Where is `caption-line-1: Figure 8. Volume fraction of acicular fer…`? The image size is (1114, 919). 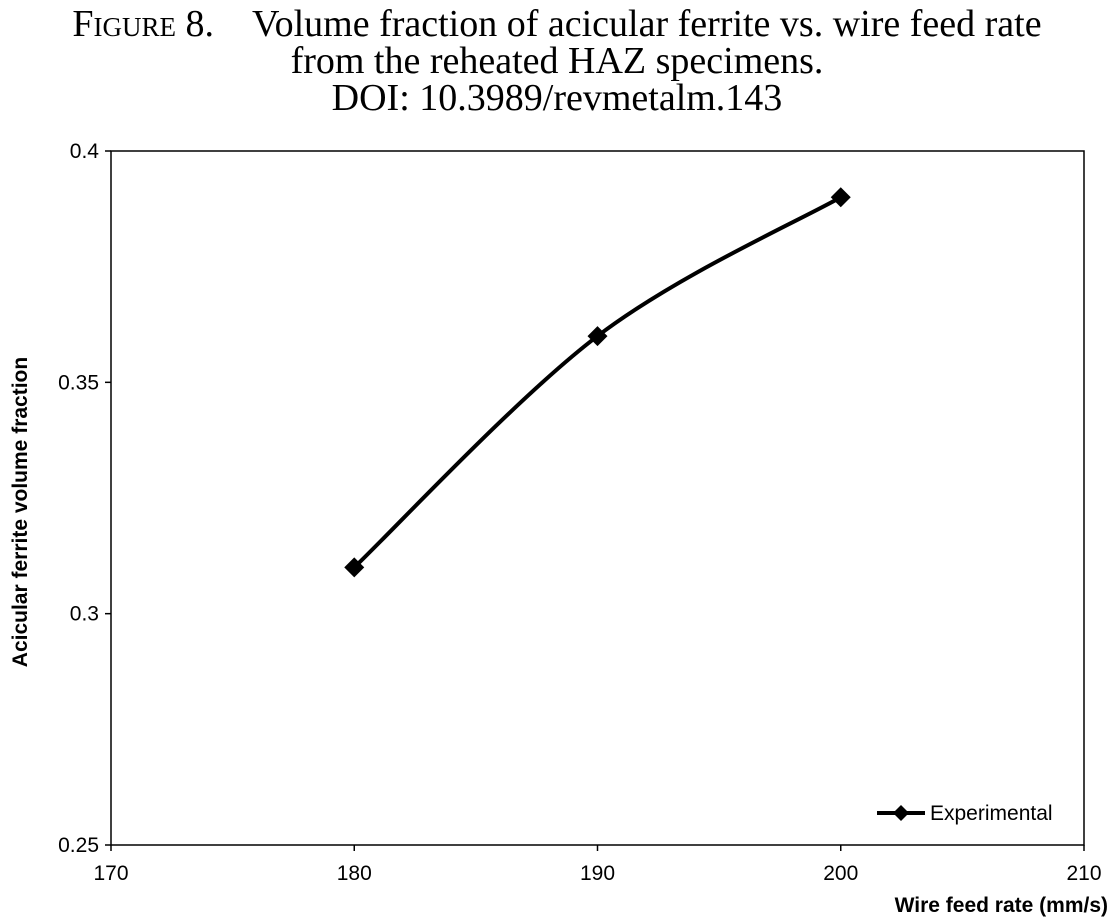 caption-line-1: Figure 8. Volume fraction of acicular fer… is located at coordinates (557, 24).